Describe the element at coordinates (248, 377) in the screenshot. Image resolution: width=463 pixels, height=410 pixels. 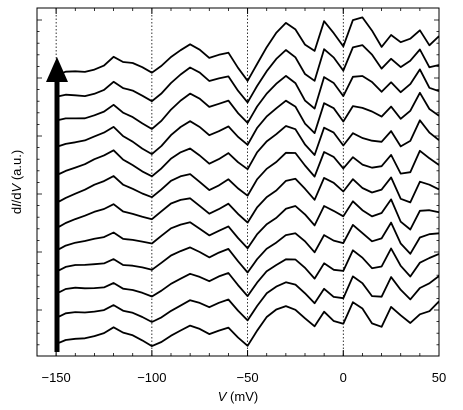
I see `x-tick-label: −50` at that location.